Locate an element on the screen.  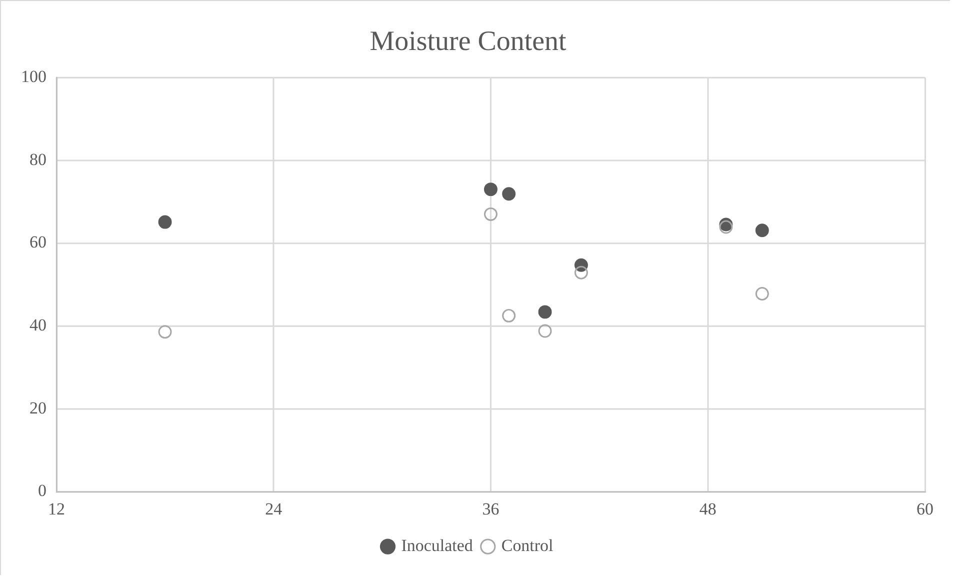
x-tick-label: 12 is located at coordinates (56, 508).